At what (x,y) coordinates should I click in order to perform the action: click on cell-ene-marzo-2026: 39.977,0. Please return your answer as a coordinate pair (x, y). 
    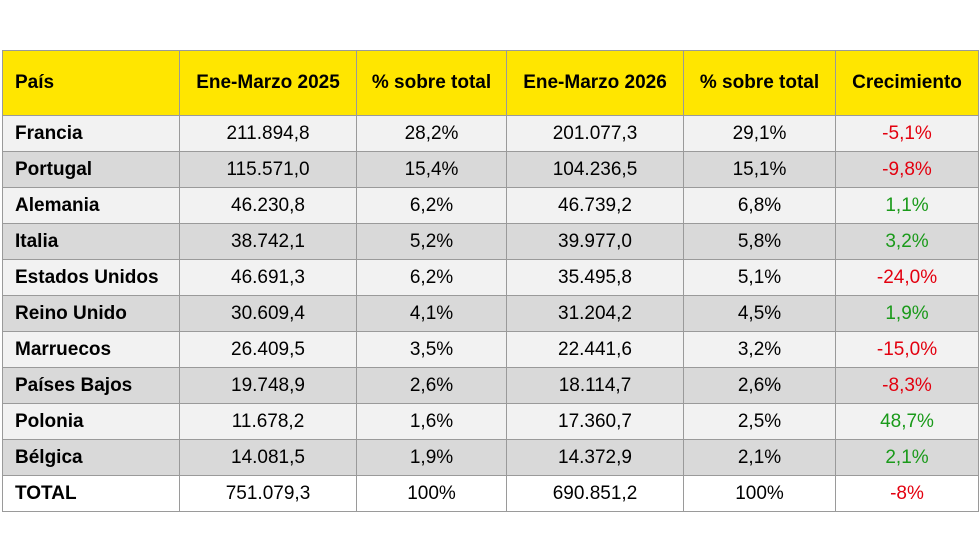
    Looking at the image, I should click on (595, 241).